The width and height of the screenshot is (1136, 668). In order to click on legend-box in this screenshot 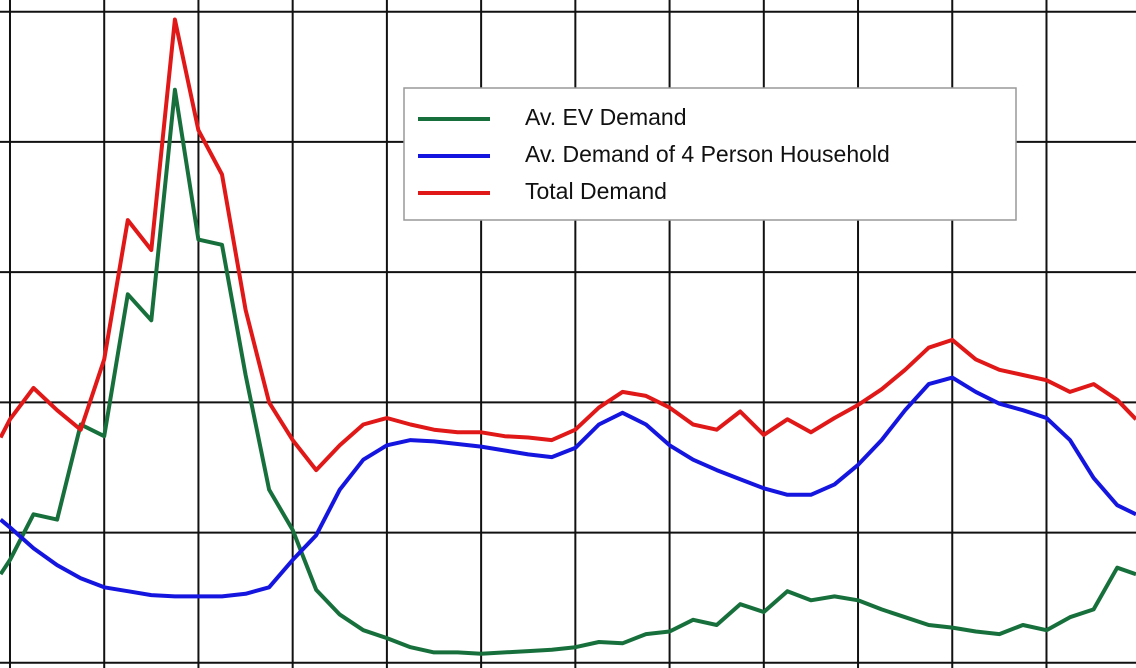, I will do `click(710, 154)`.